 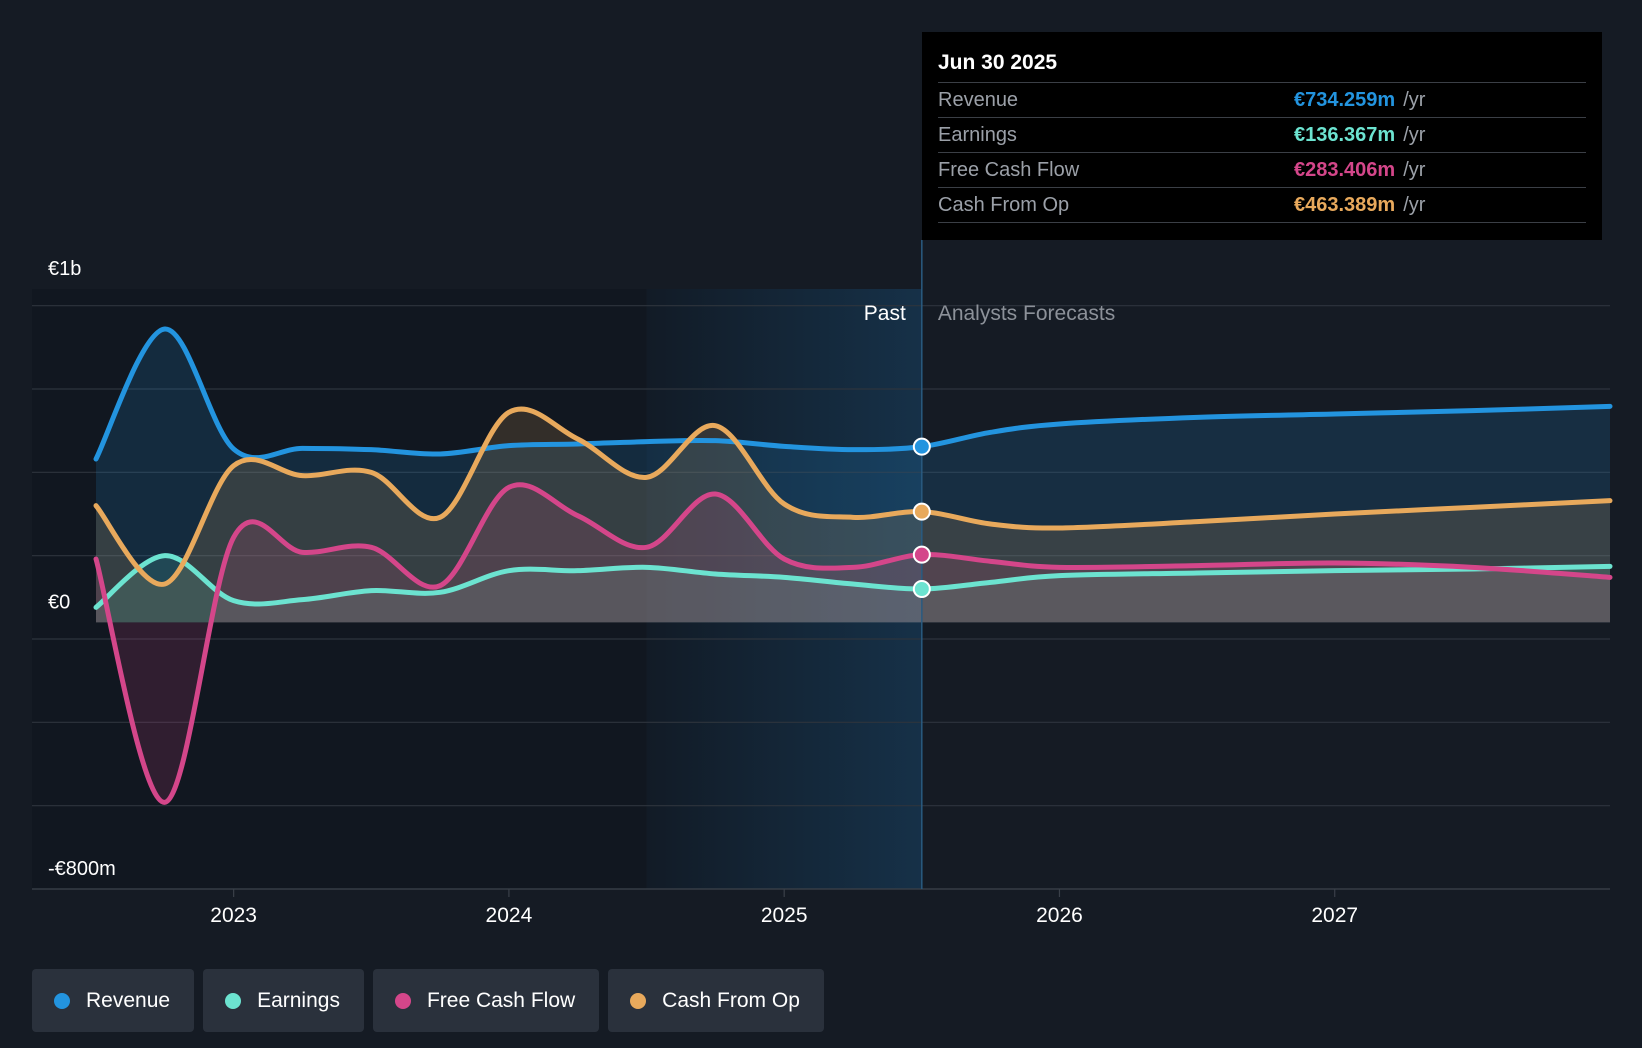 What do you see at coordinates (731, 1000) in the screenshot?
I see `legend-label: Cash From Op` at bounding box center [731, 1000].